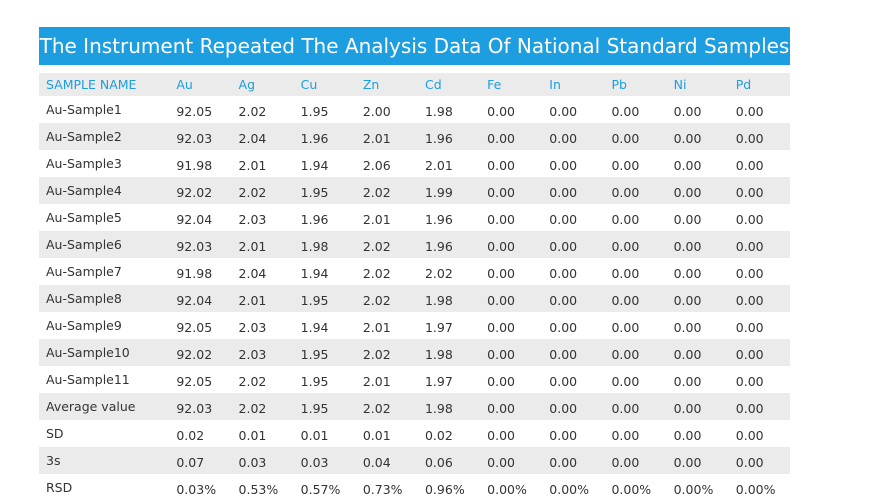  I want to click on value-cell: 0.06, so click(438, 462).